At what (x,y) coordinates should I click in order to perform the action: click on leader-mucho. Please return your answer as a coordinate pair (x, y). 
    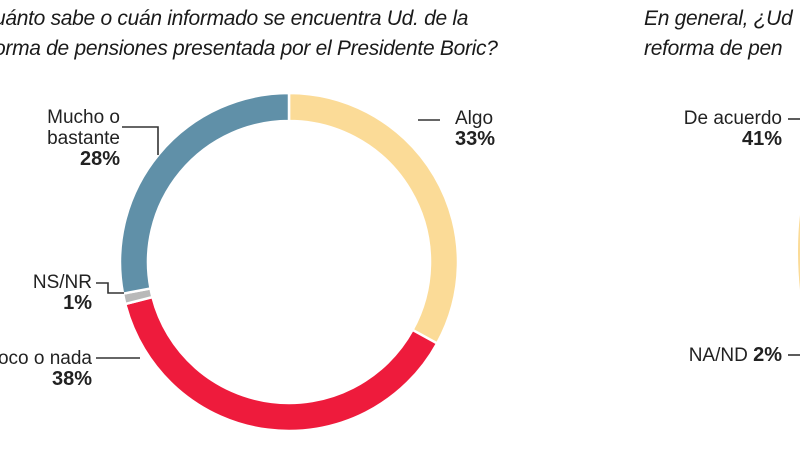
    Looking at the image, I should click on (140, 140).